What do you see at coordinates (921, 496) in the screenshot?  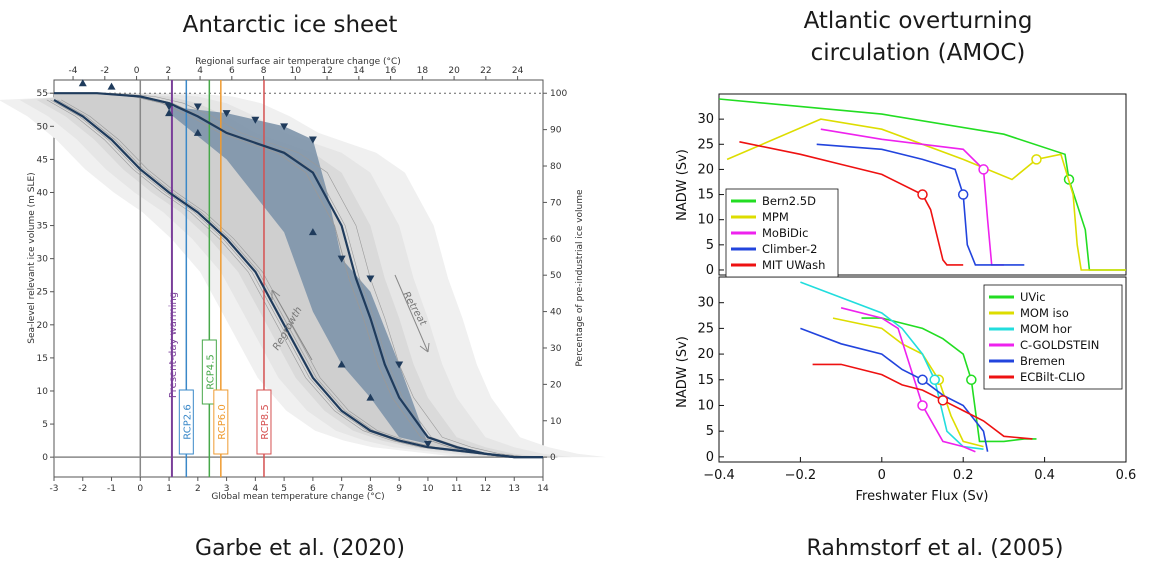 I see `amoc-x-axis-label: Freshwater Flux (Sv)` at bounding box center [921, 496].